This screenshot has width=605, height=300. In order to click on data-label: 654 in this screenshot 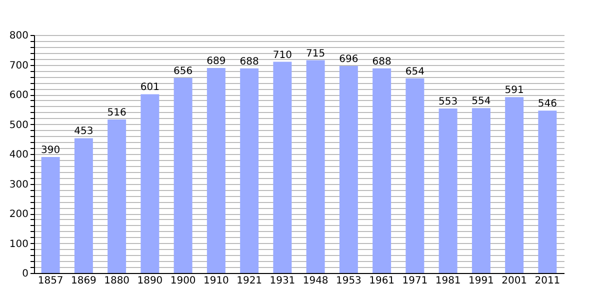, I will do `click(414, 72)`.